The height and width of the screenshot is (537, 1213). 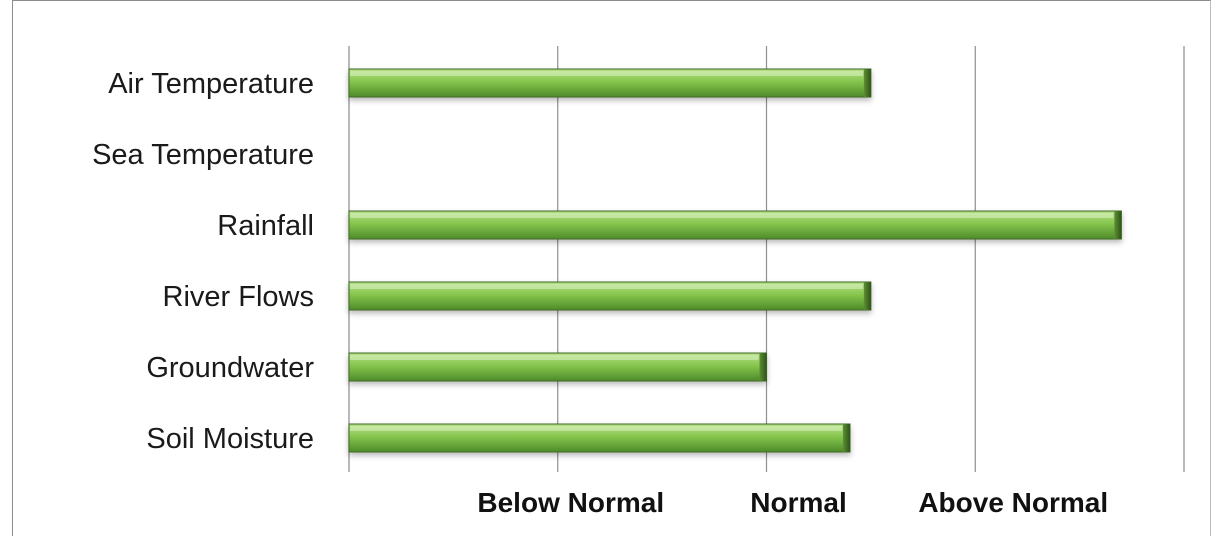 I want to click on x-tick-labels: Below Normal Normal Above Normal, so click(x=792, y=502).